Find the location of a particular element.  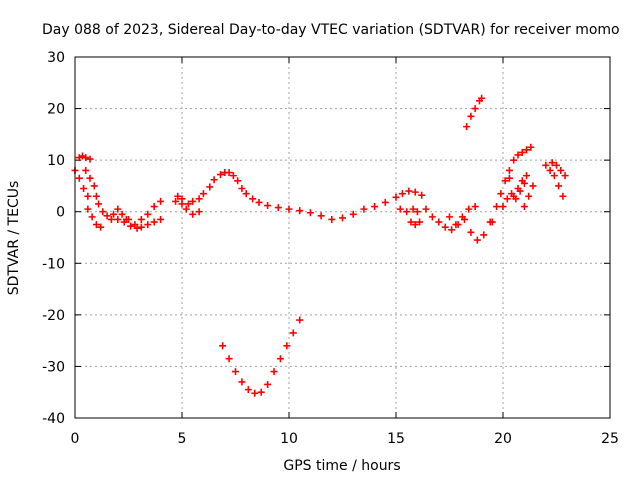

y-tick-label: 10 is located at coordinates (56, 161).